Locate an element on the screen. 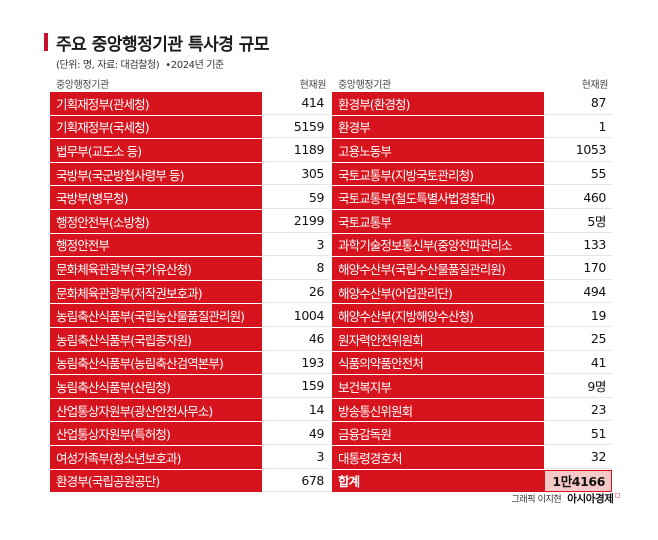 The image size is (658, 540). agency-name: 여성가족부(청소년보호과) is located at coordinates (156, 457).